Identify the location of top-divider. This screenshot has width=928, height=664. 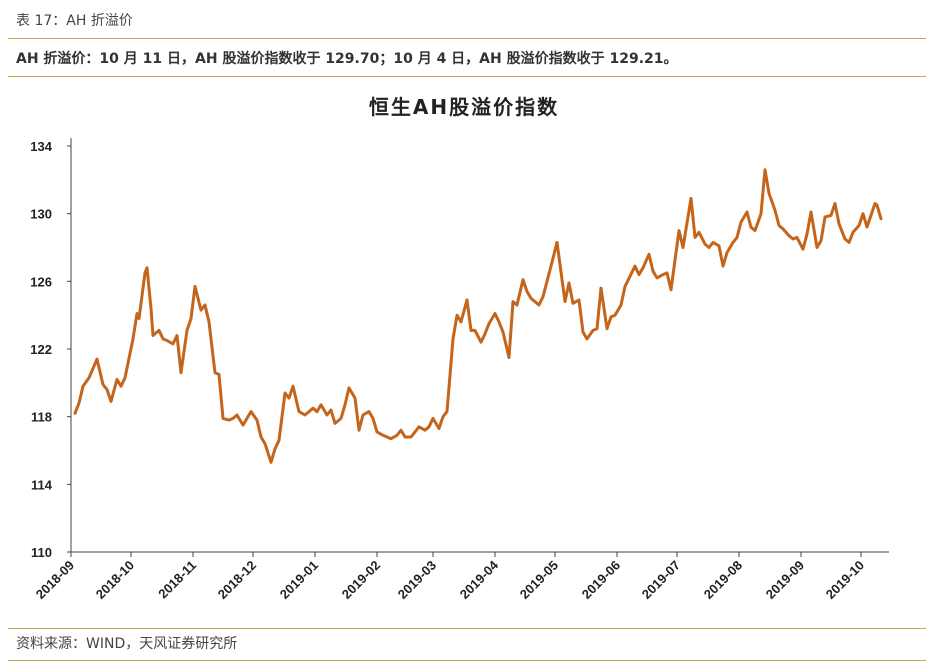
(467, 38).